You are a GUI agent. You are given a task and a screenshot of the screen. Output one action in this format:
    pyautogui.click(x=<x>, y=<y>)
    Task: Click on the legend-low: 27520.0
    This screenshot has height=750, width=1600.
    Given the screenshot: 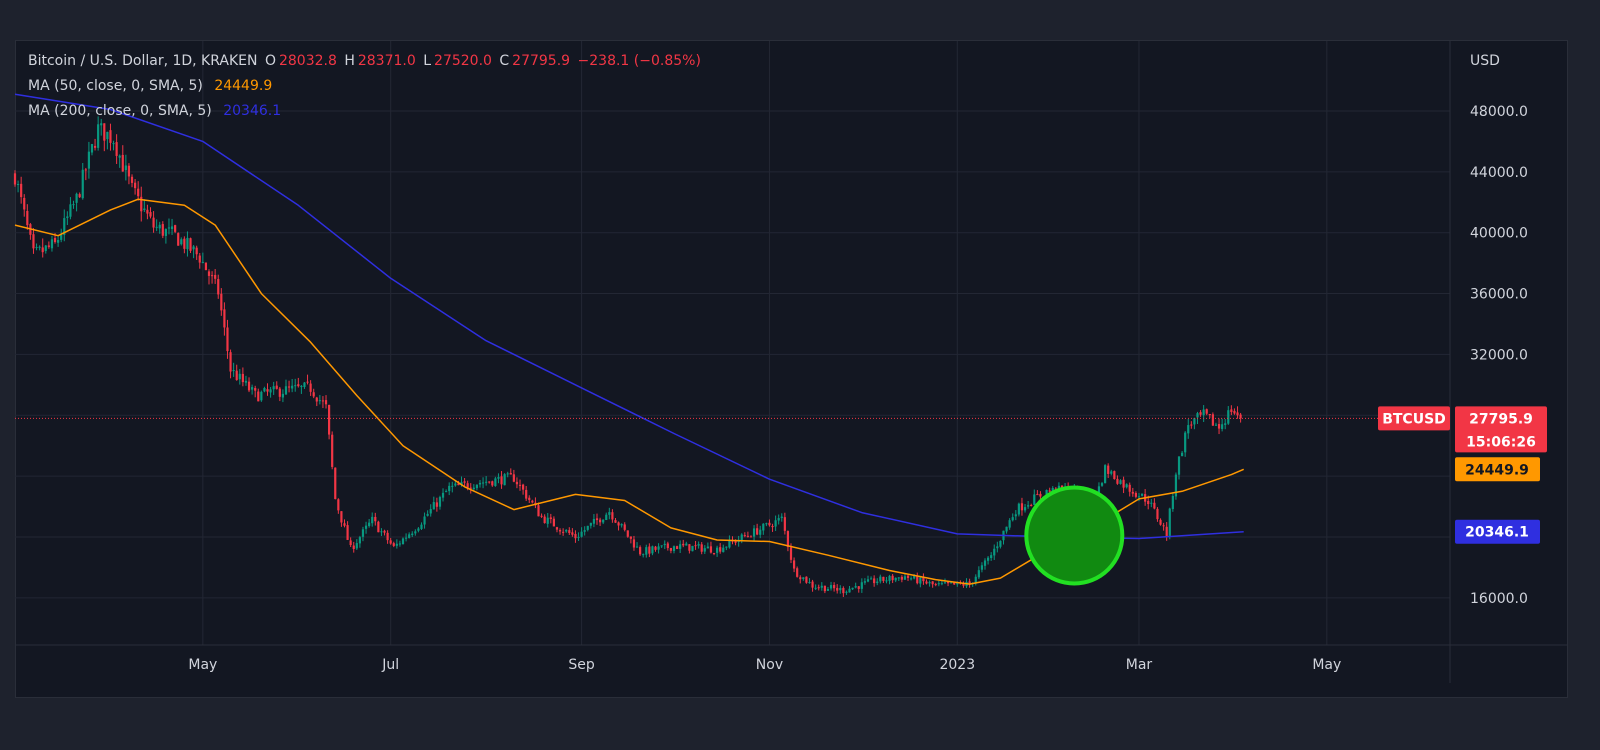 What is the action you would take?
    pyautogui.click(x=463, y=61)
    